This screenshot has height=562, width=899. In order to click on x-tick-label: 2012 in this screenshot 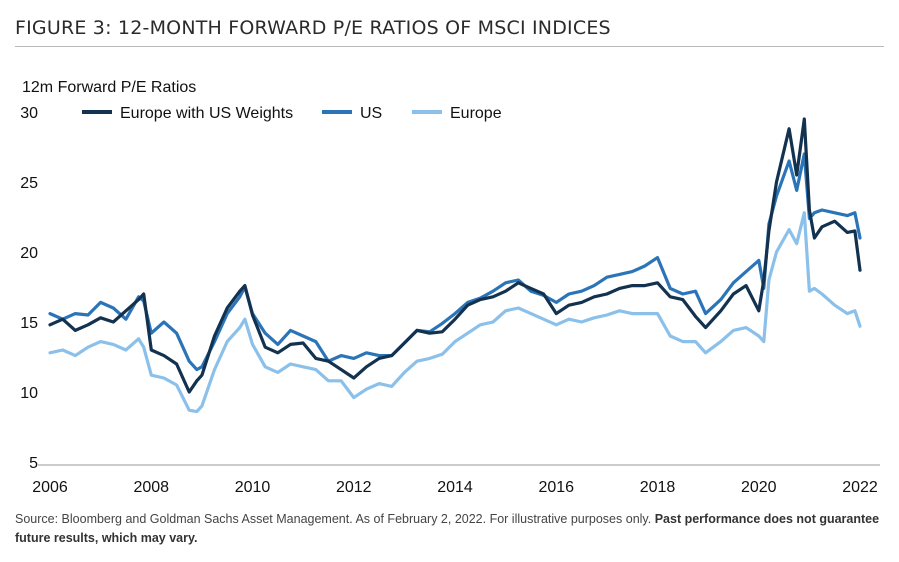, I will do `click(354, 487)`.